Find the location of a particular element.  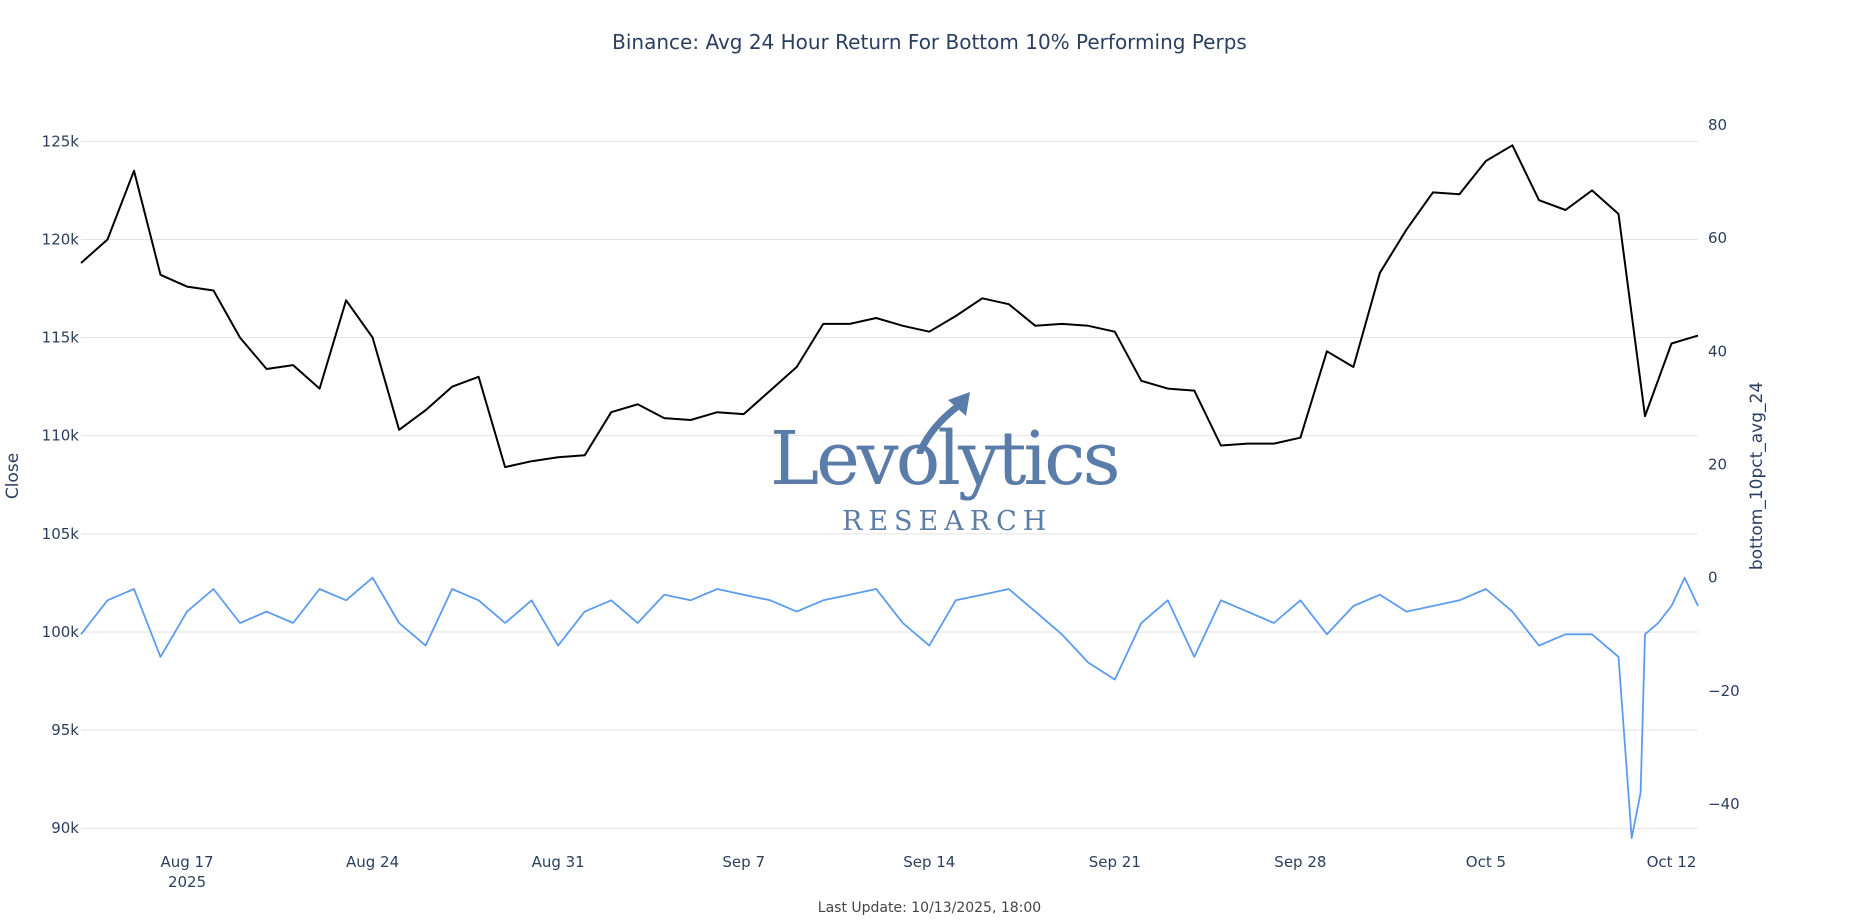

x-tick-label: Sep 14 is located at coordinates (929, 862).